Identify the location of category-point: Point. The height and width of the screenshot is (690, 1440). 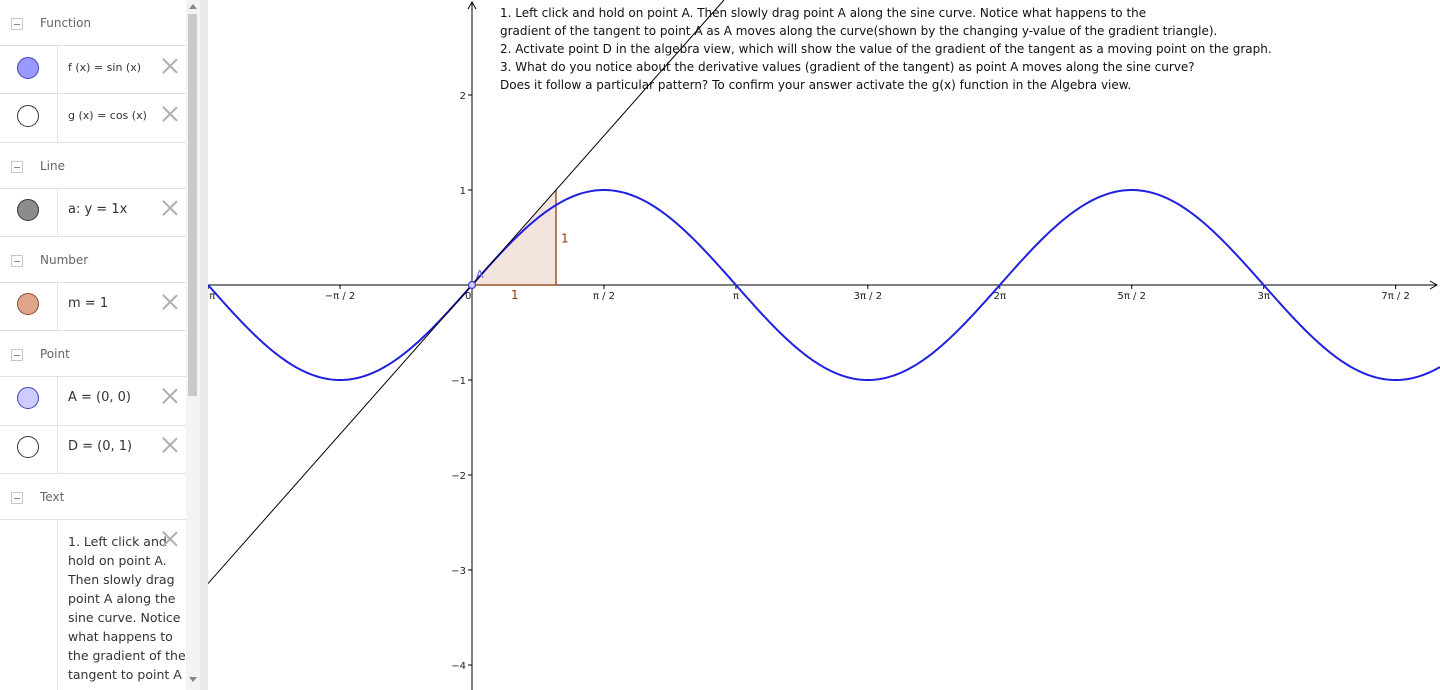
(93, 355).